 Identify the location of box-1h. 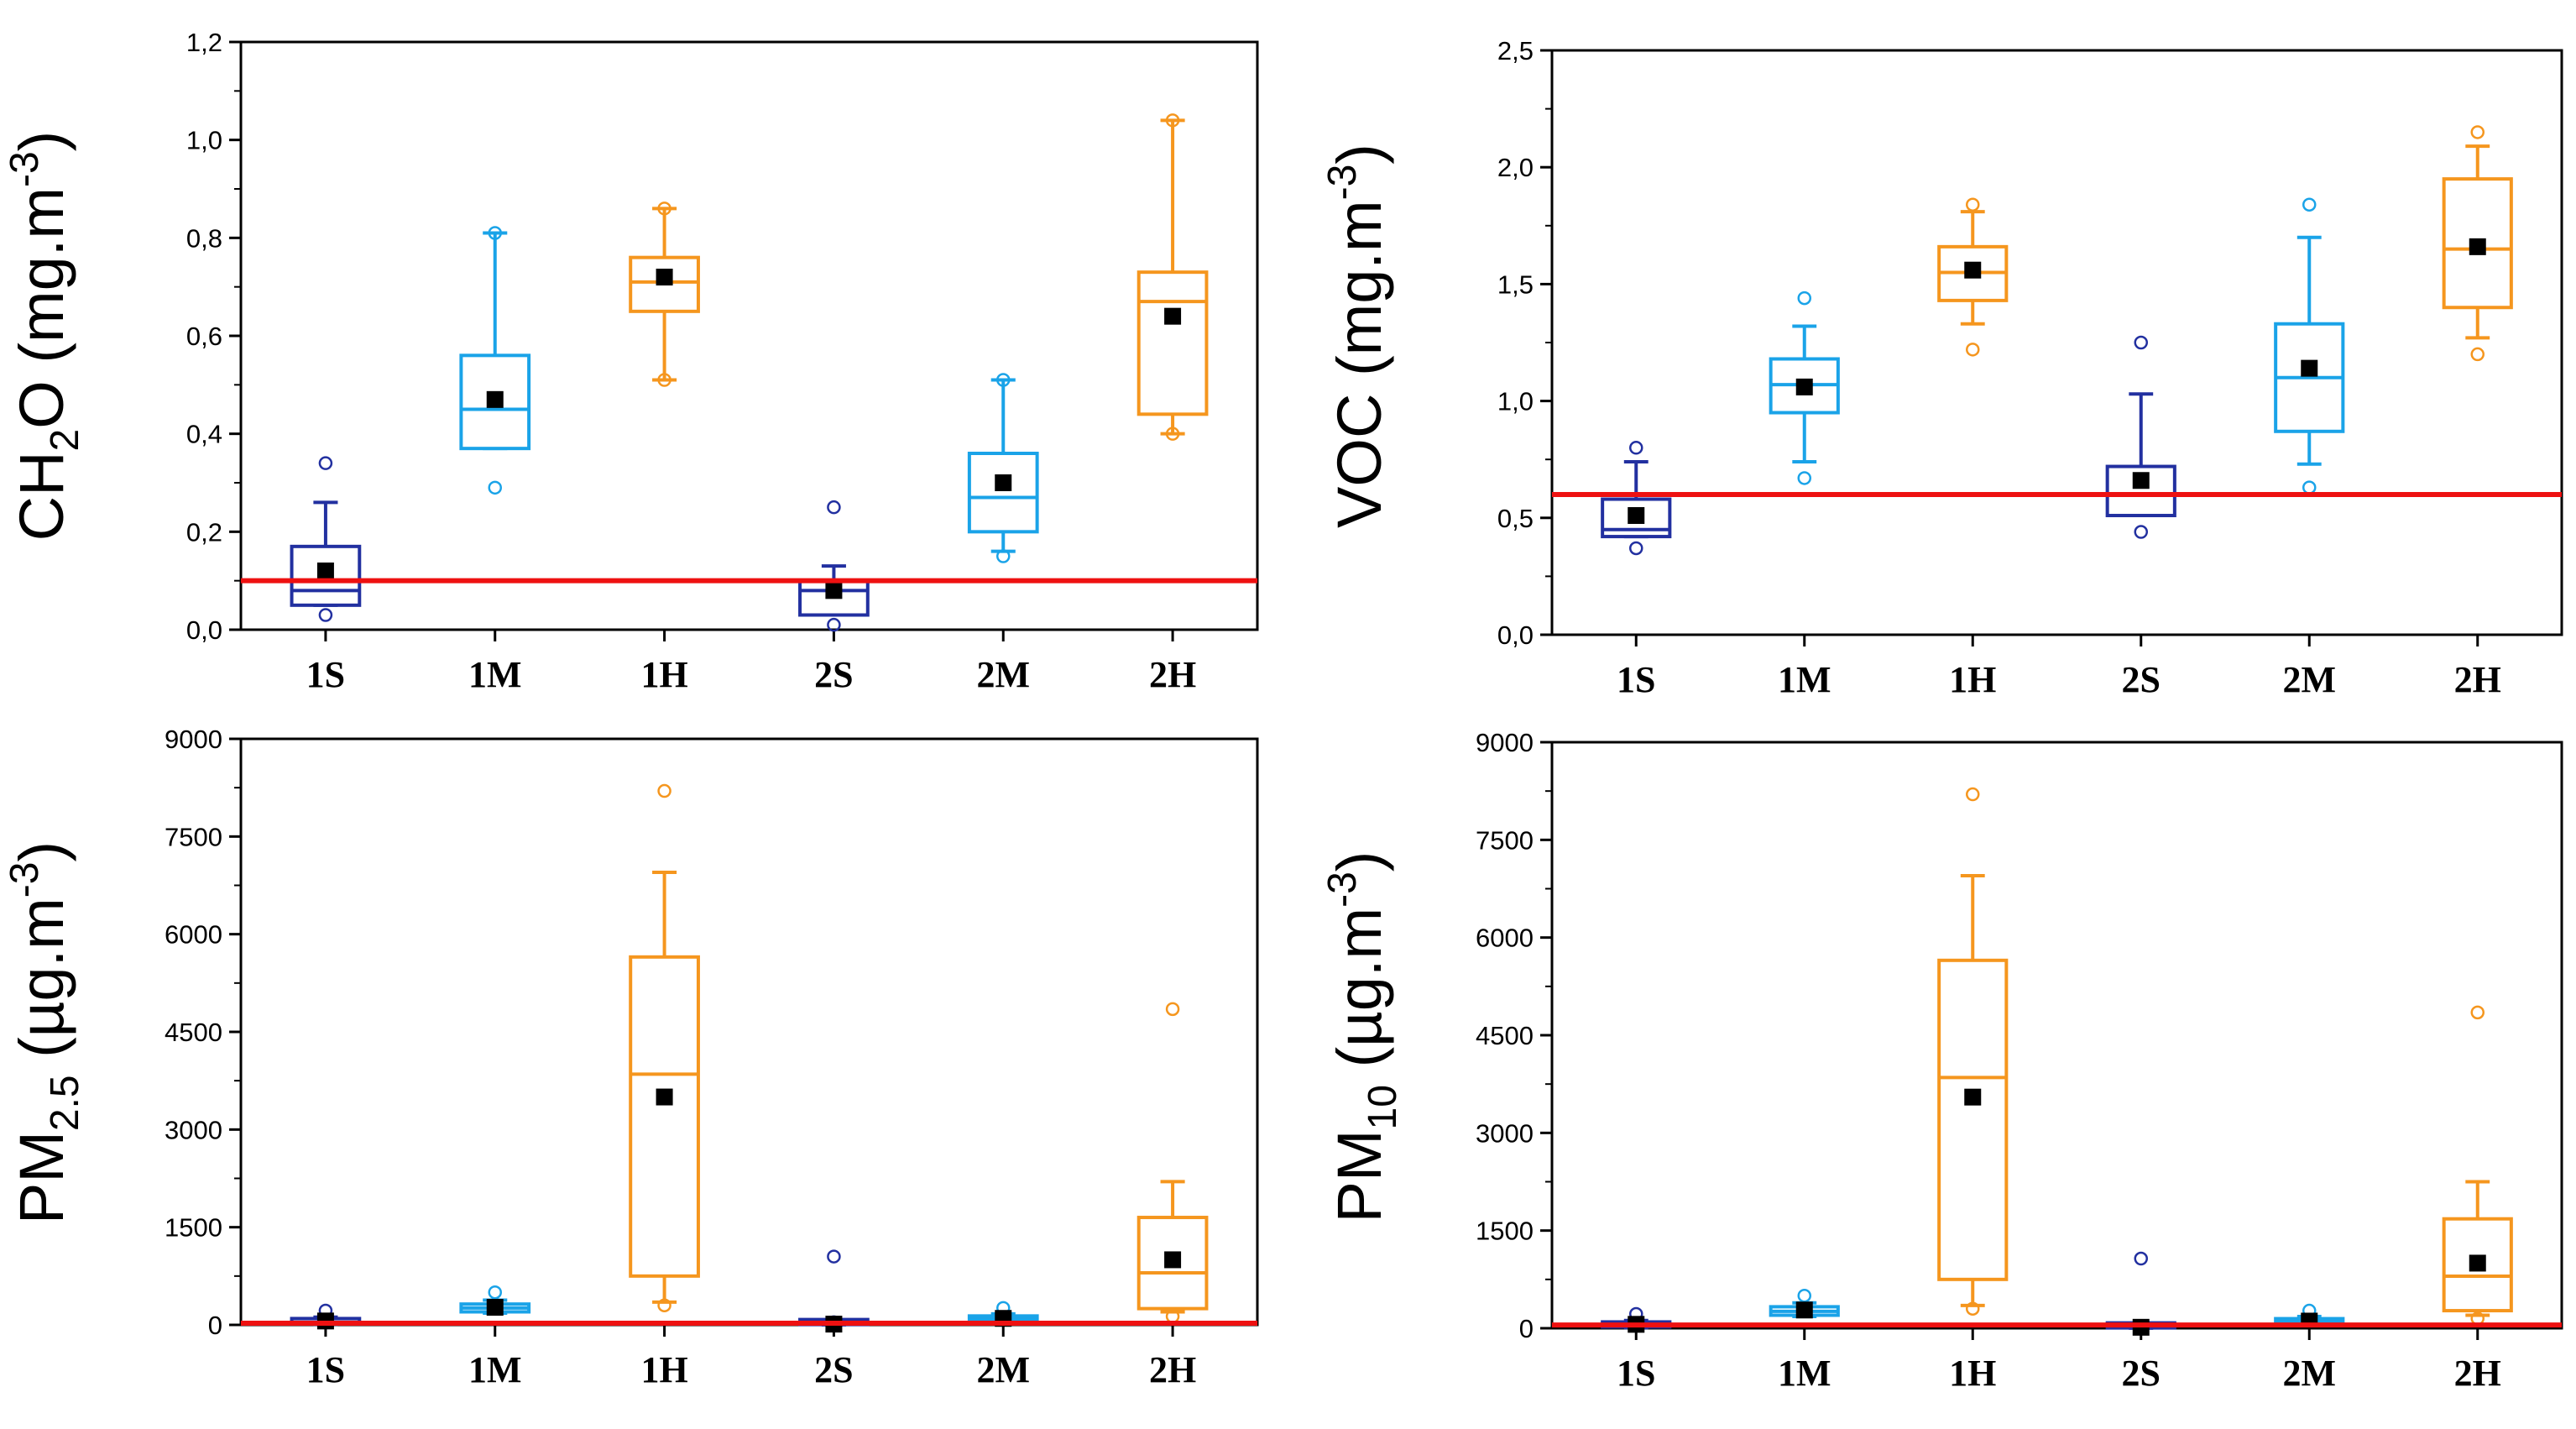
(664, 1047).